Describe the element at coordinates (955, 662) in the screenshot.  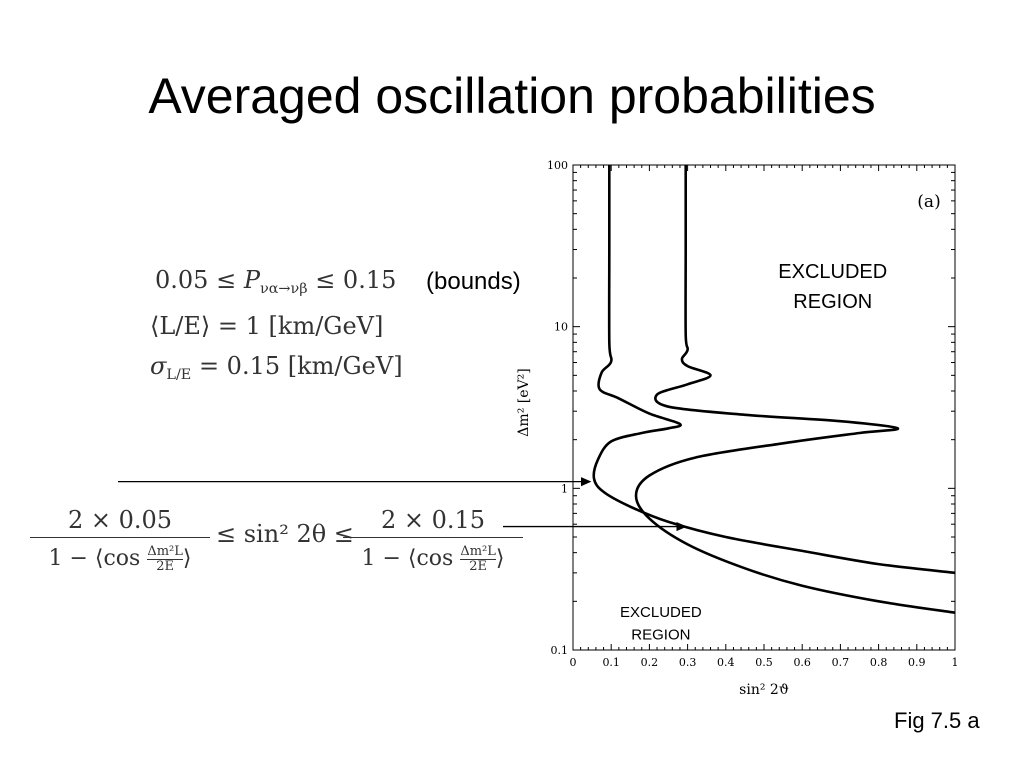
I see `x-tick-label: 1` at that location.